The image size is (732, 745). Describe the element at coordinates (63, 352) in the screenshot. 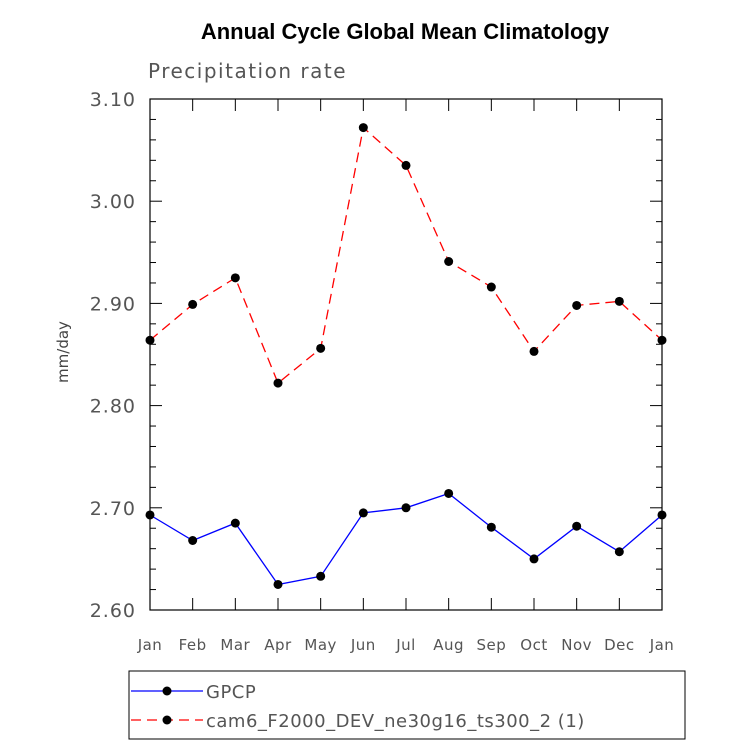

I see `y-axis-label: mm/day` at that location.